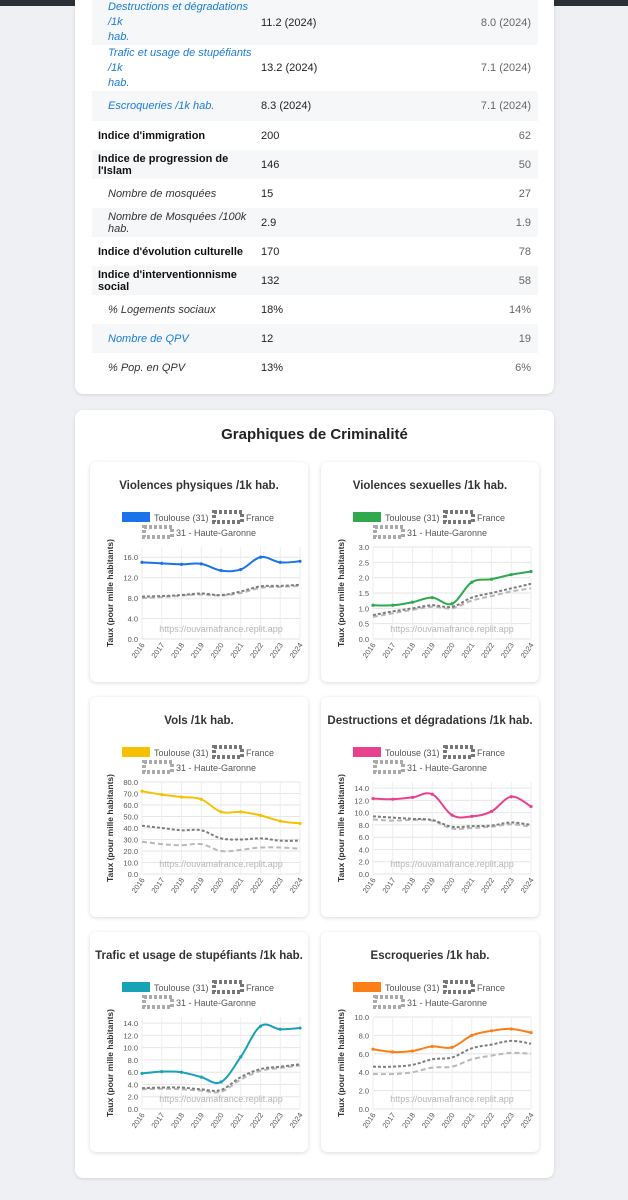 The width and height of the screenshot is (628, 1200). Describe the element at coordinates (119, 82) in the screenshot. I see `row-label-line: hab.` at that location.